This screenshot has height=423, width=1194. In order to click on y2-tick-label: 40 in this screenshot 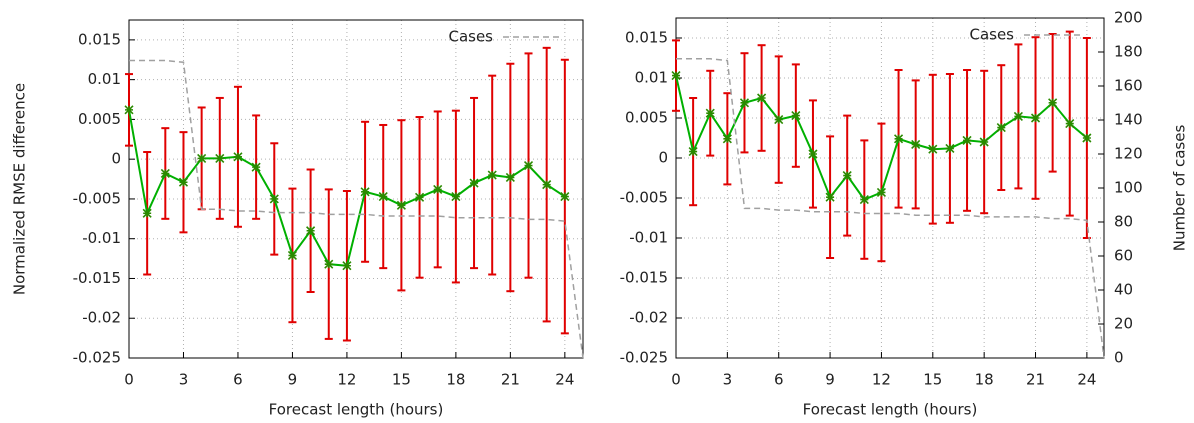, I will do `click(1123, 290)`.